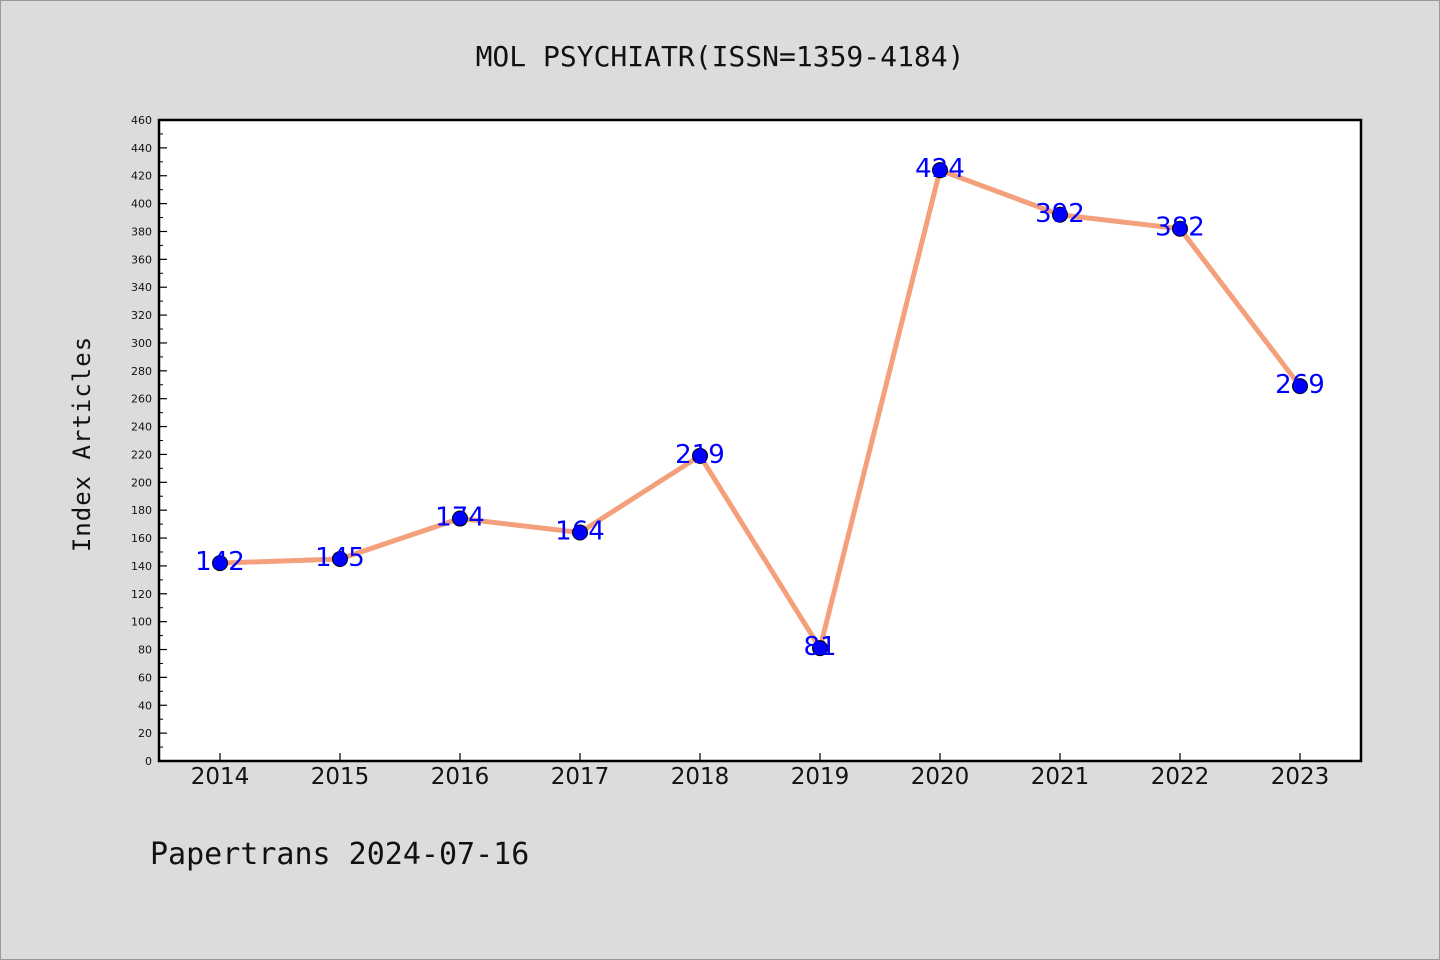 The height and width of the screenshot is (960, 1440). Describe the element at coordinates (148, 761) in the screenshot. I see `y-tick-label: 0` at that location.